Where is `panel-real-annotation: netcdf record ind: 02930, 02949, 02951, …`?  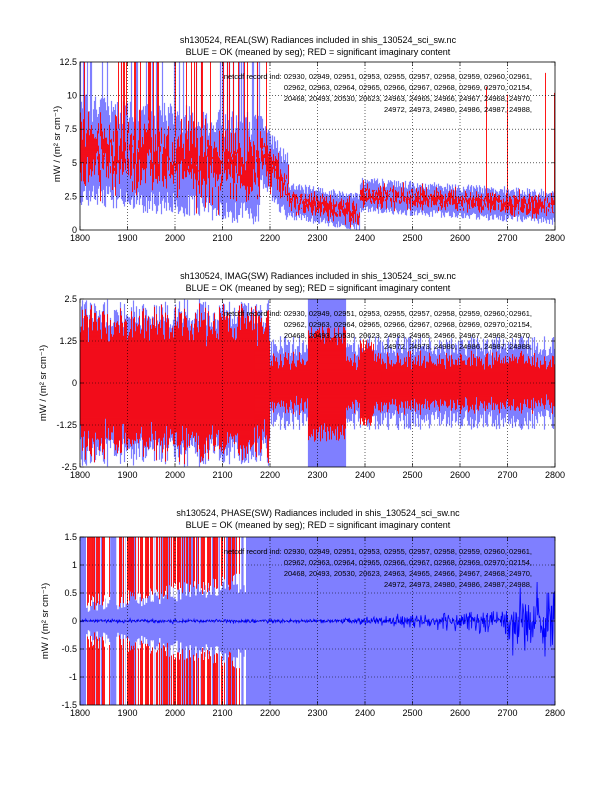
panel-real-annotation: netcdf record ind: 02930, 02949, 02951, … is located at coordinates (378, 93).